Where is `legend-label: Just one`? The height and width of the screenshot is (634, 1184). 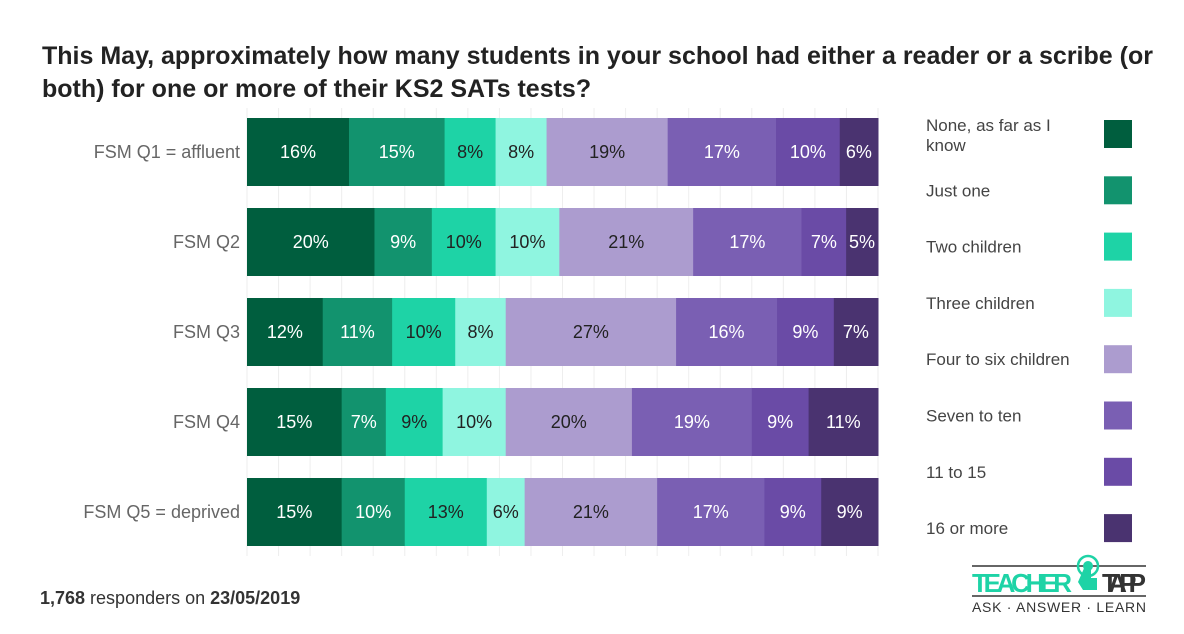 legend-label: Just one is located at coordinates (958, 190).